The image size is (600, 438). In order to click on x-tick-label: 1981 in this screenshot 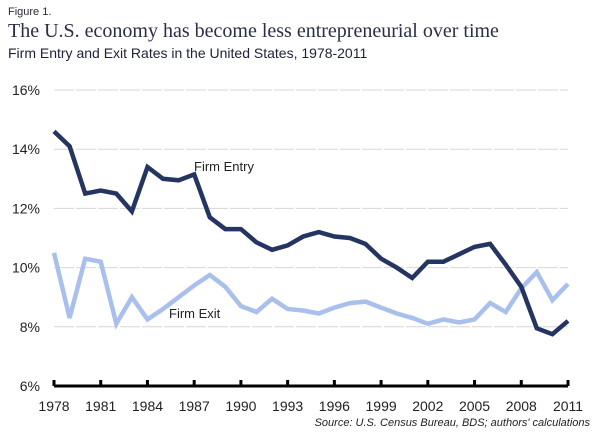, I will do `click(100, 406)`.